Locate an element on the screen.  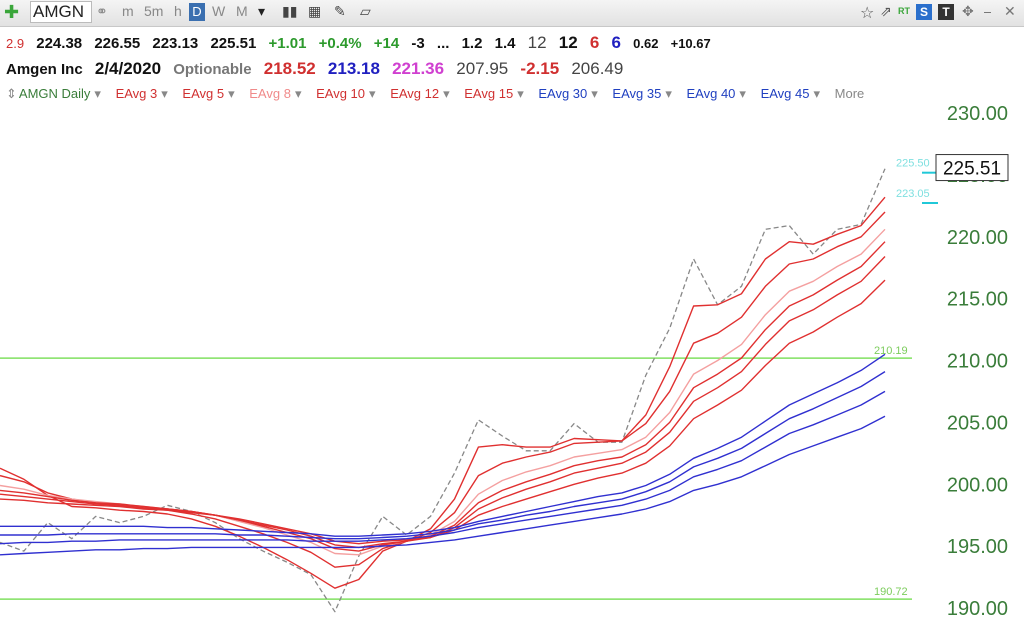
legend-label: EAvg 5 is located at coordinates (203, 93).